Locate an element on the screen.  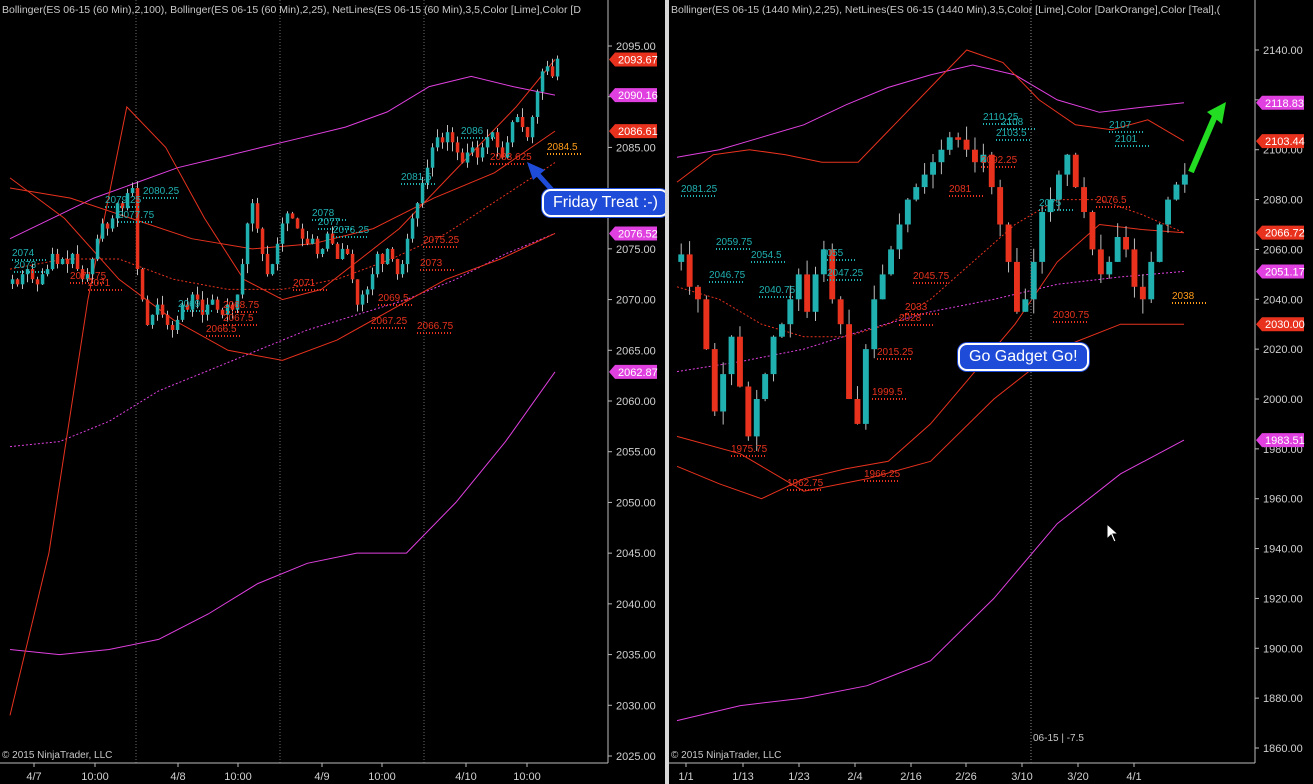
netline-label: 2059.75 is located at coordinates (734, 242).